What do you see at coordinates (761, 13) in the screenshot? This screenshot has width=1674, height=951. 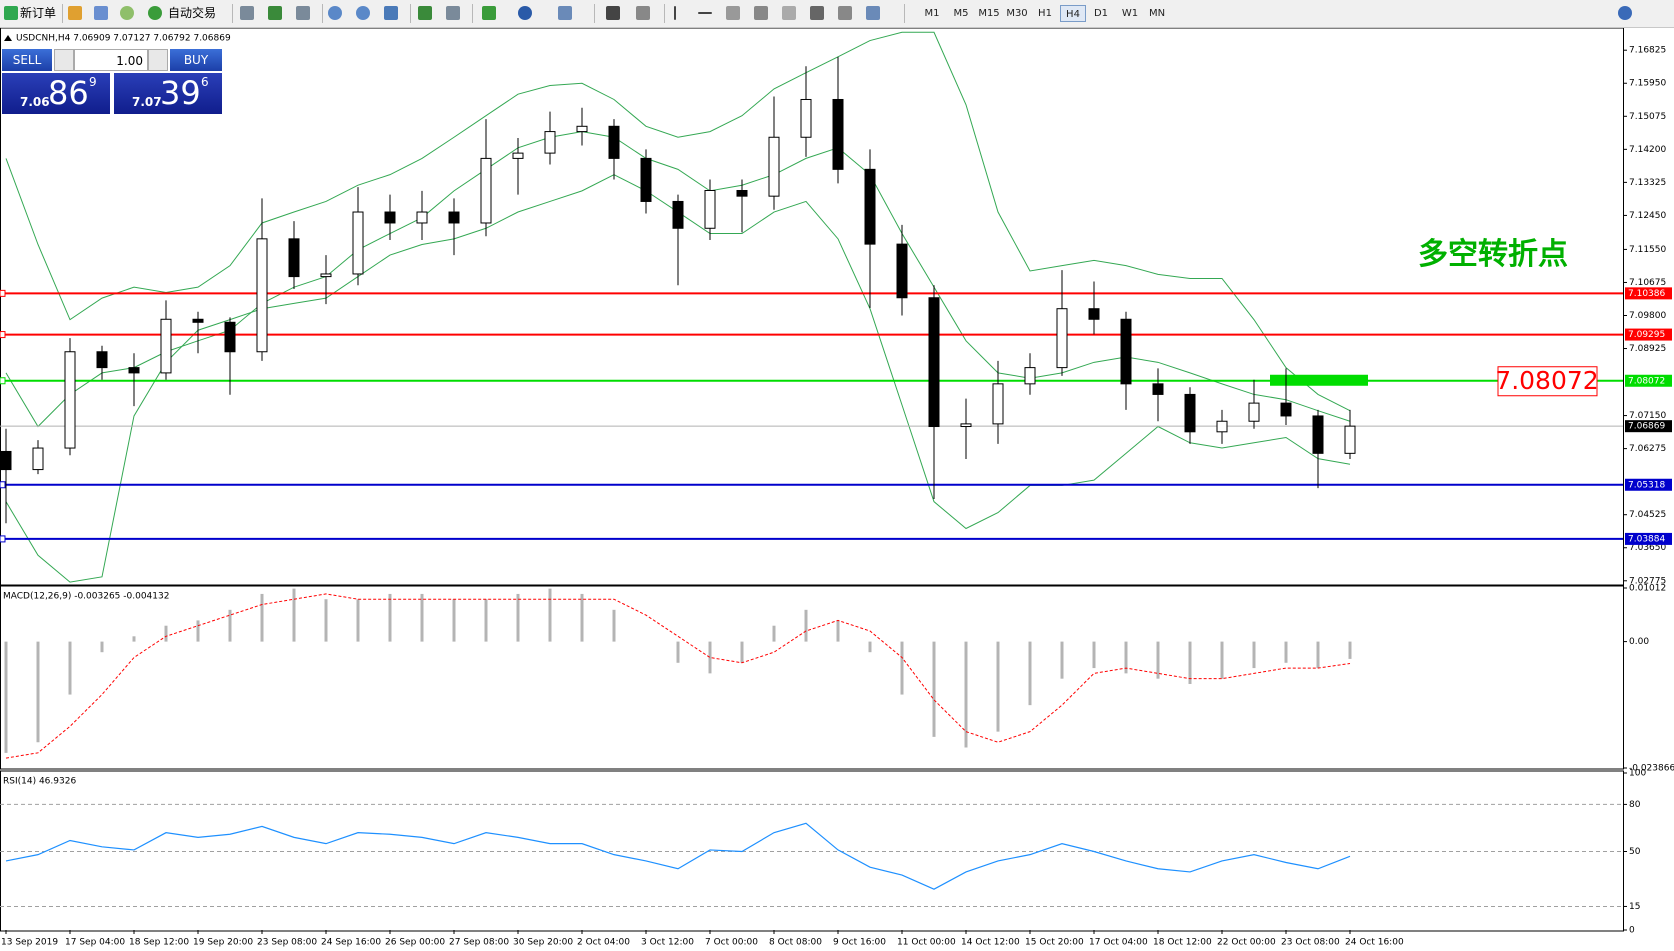 I see `channel-icon` at bounding box center [761, 13].